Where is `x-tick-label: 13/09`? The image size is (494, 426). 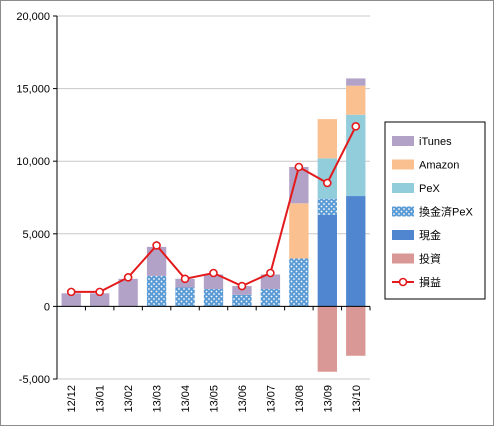
x-tick-label: 13/09 is located at coordinates (328, 399).